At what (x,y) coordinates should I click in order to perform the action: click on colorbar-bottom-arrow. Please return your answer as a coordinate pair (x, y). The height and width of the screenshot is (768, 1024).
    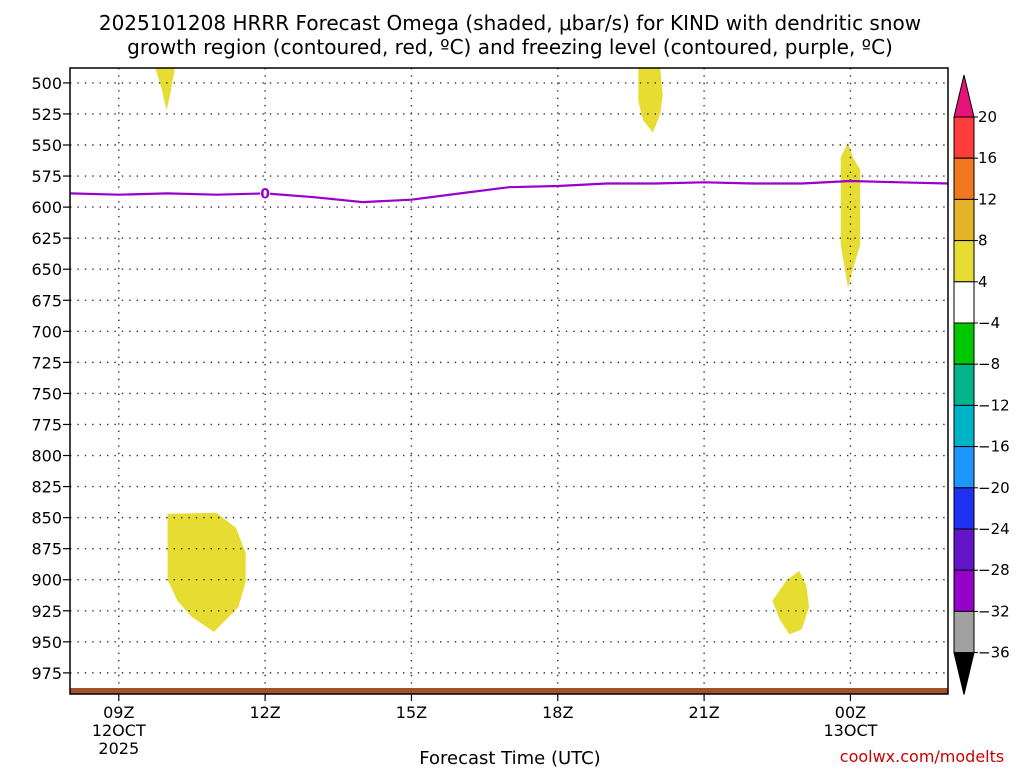
    Looking at the image, I should click on (964, 673).